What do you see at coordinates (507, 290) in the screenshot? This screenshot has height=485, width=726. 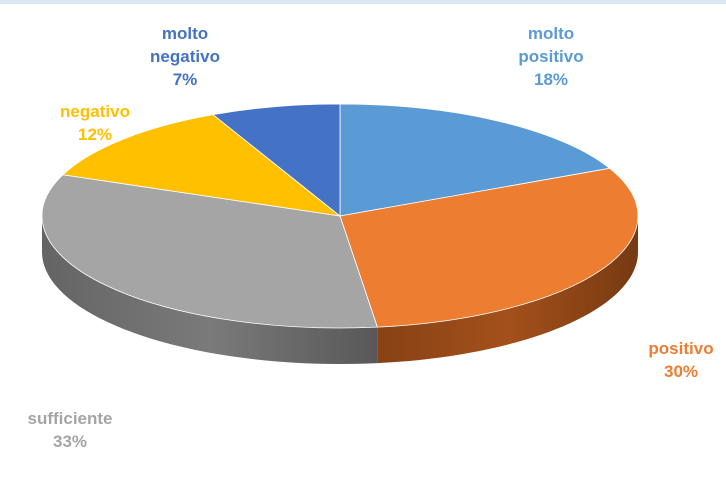 I see `pie-side-shade` at bounding box center [507, 290].